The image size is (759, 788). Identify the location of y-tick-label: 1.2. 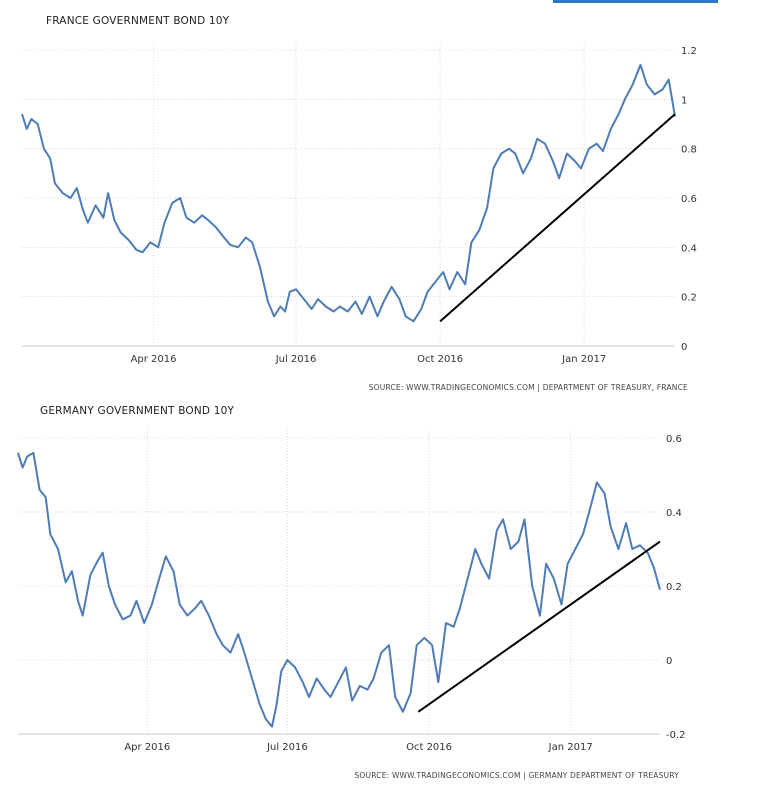
(689, 51).